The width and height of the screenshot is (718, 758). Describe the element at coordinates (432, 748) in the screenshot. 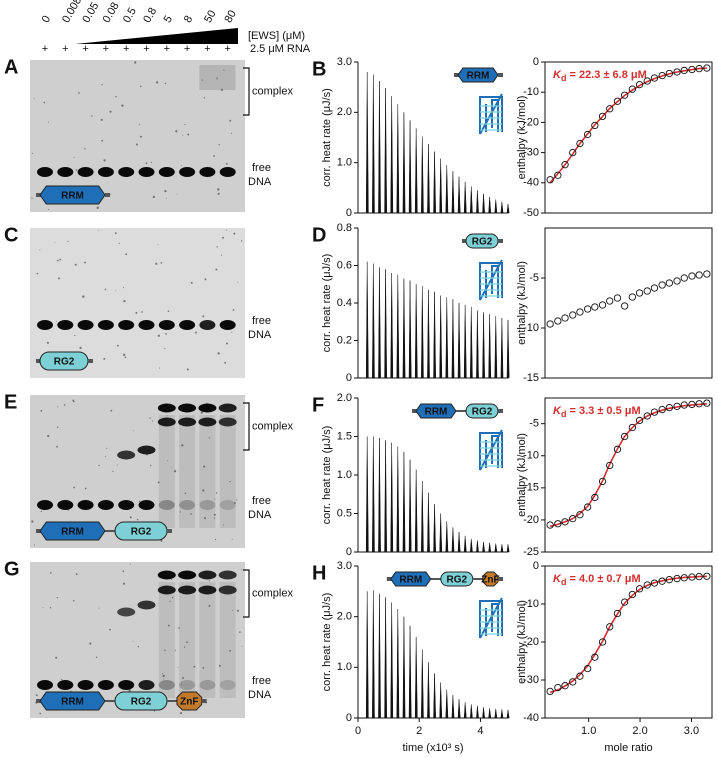

I see `x-axis-label: time (x10³ s)` at that location.